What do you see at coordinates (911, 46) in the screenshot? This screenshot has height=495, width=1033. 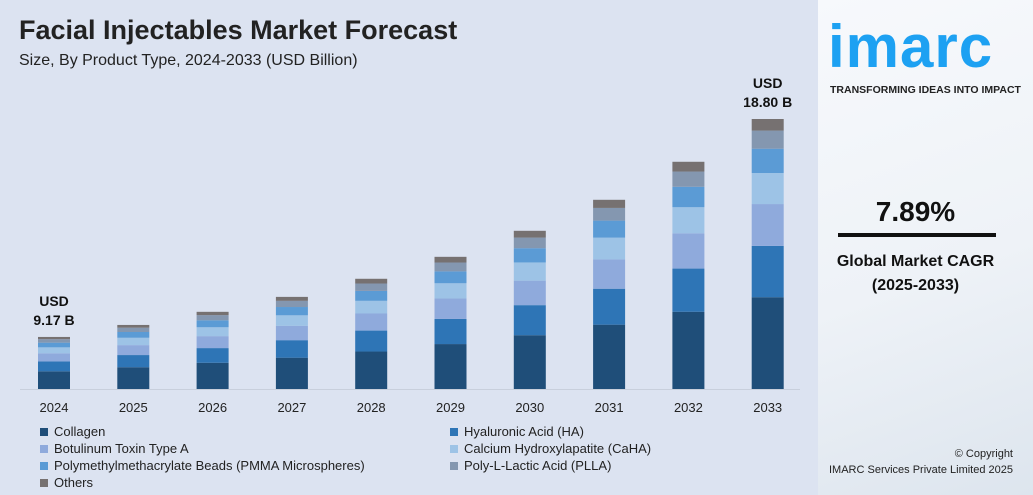 I see `imarc-logo: imarc` at bounding box center [911, 46].